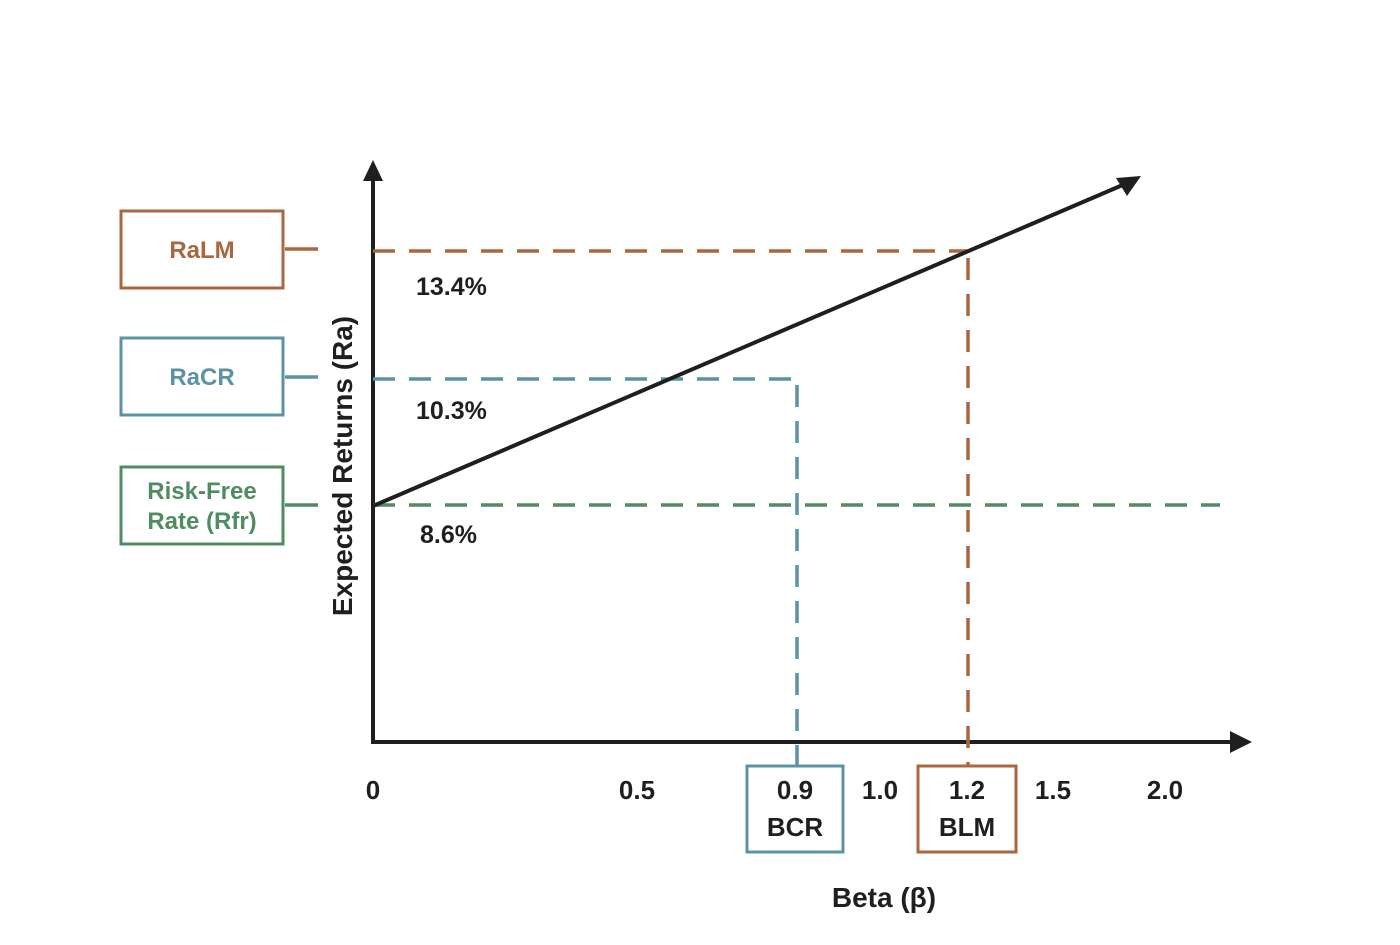  What do you see at coordinates (1053, 790) in the screenshot?
I see `x-tick-label-1-5: 1.5` at bounding box center [1053, 790].